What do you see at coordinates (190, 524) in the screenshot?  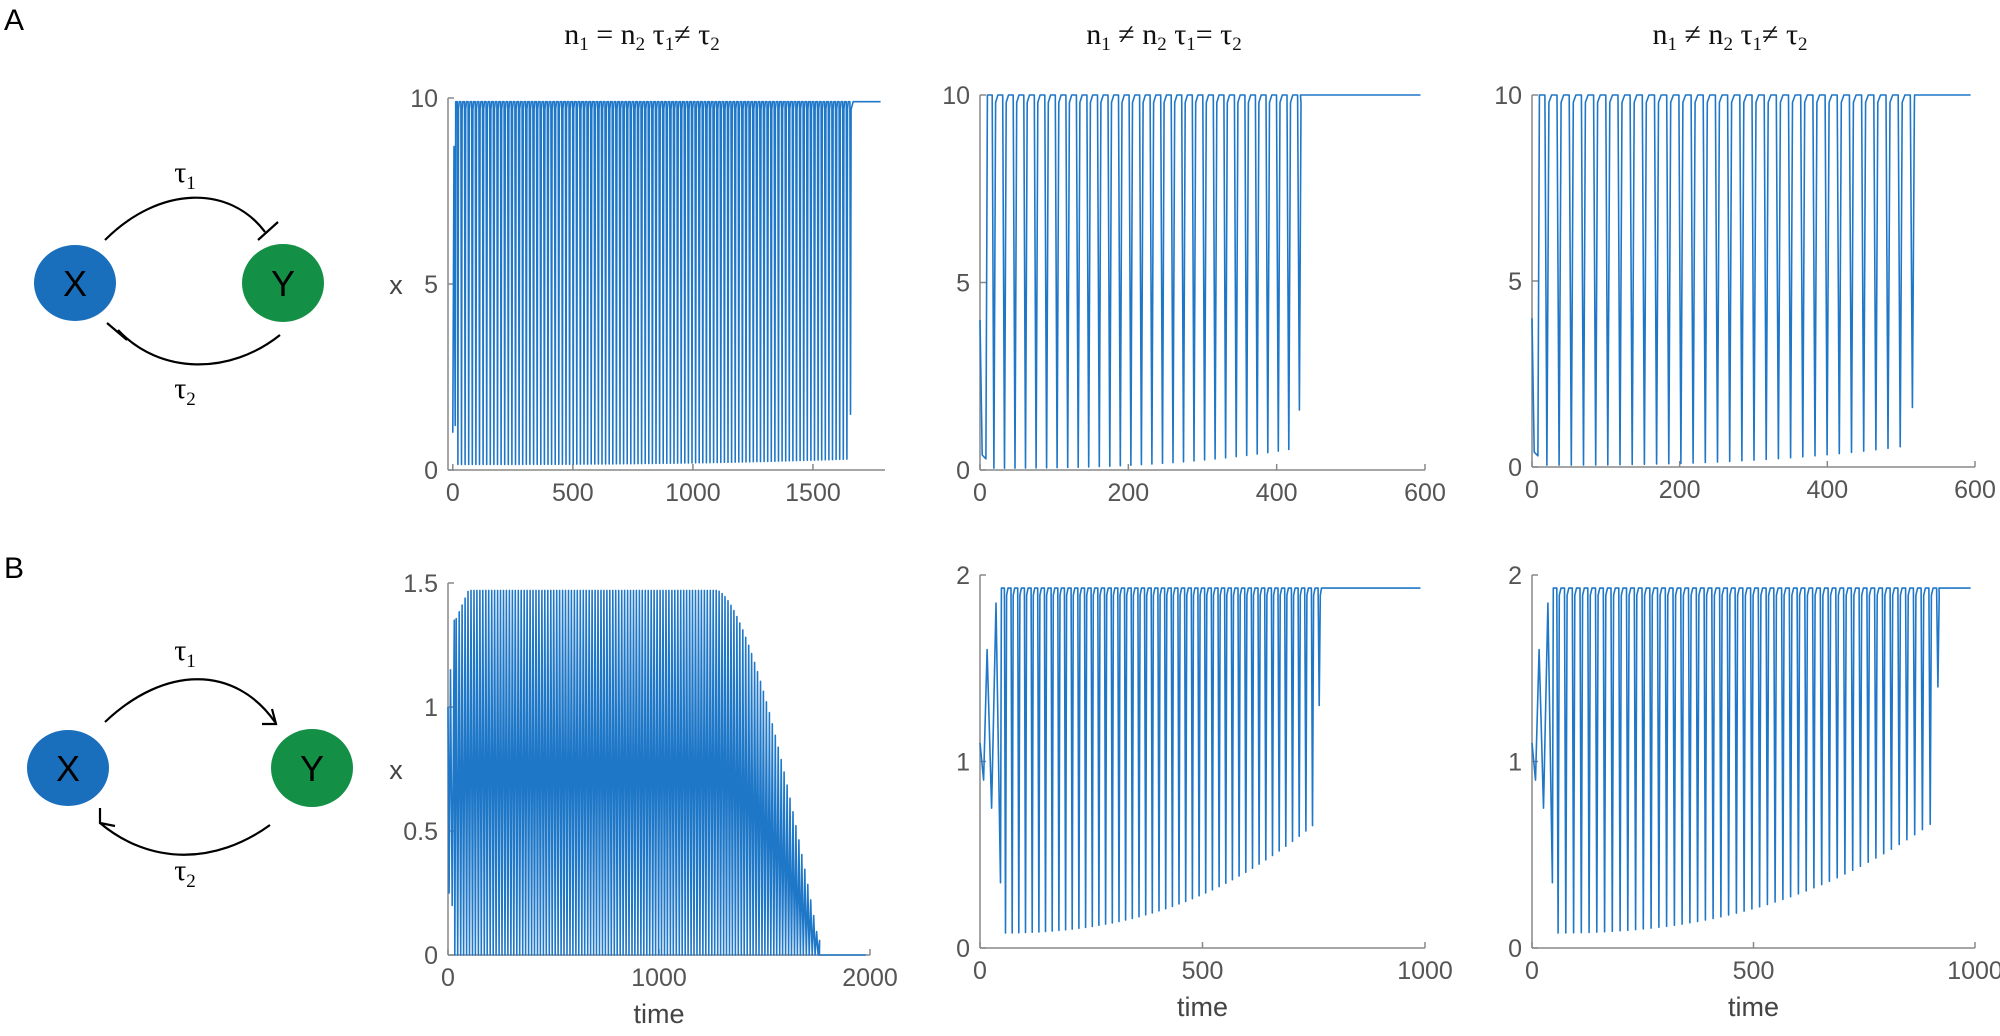 I see `network-diagrams: X Yτ1 τ2 X Yτ1 τ2` at bounding box center [190, 524].